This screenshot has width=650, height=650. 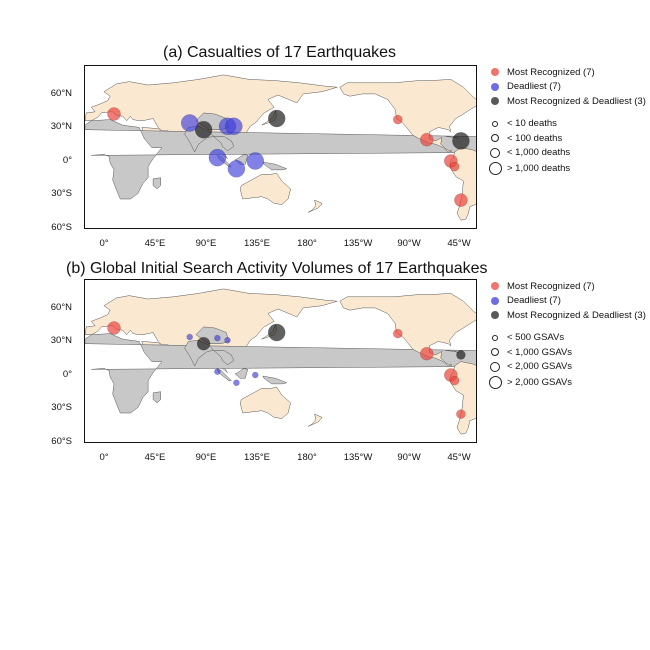 I want to click on legend-label: > 2,000 GSAVs, so click(x=540, y=382).